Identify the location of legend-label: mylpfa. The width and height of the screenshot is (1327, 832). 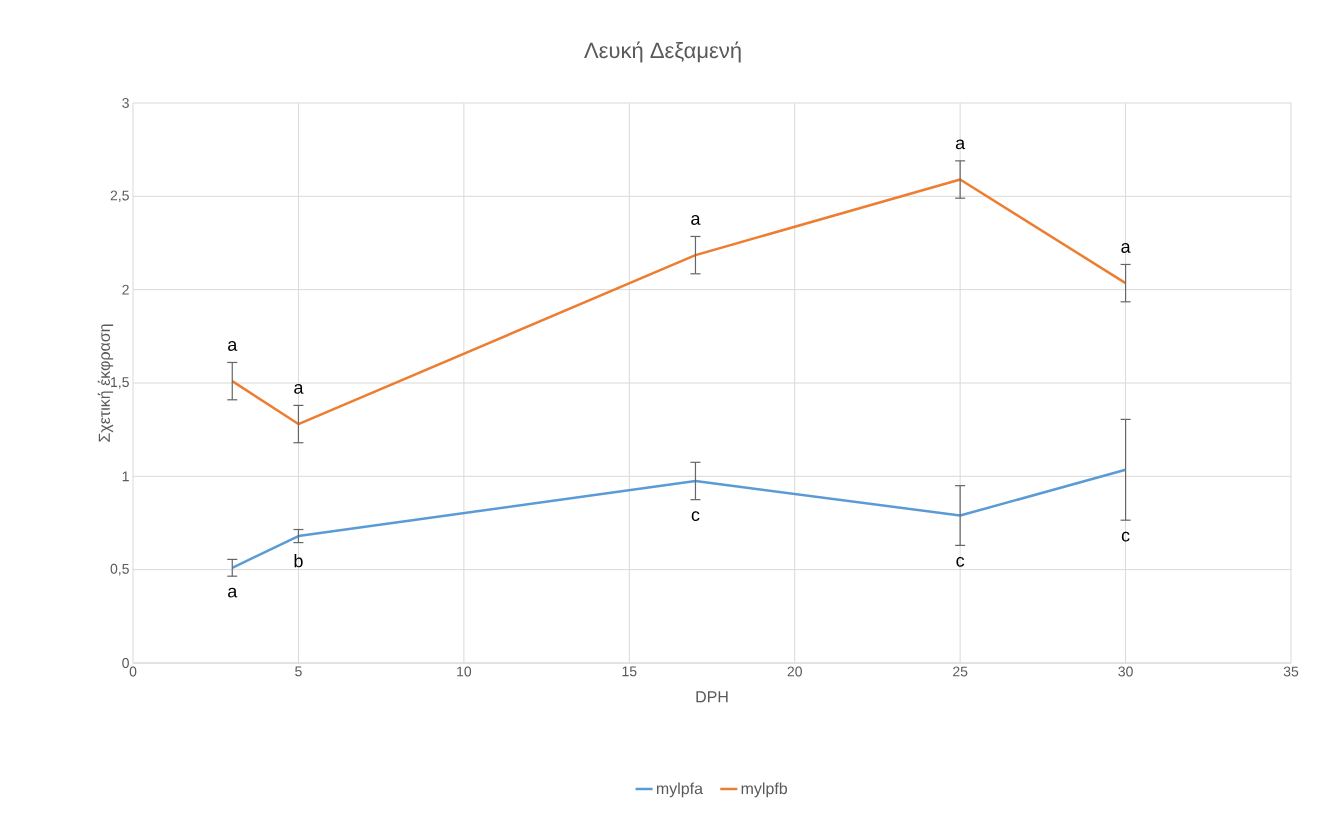
(679, 790).